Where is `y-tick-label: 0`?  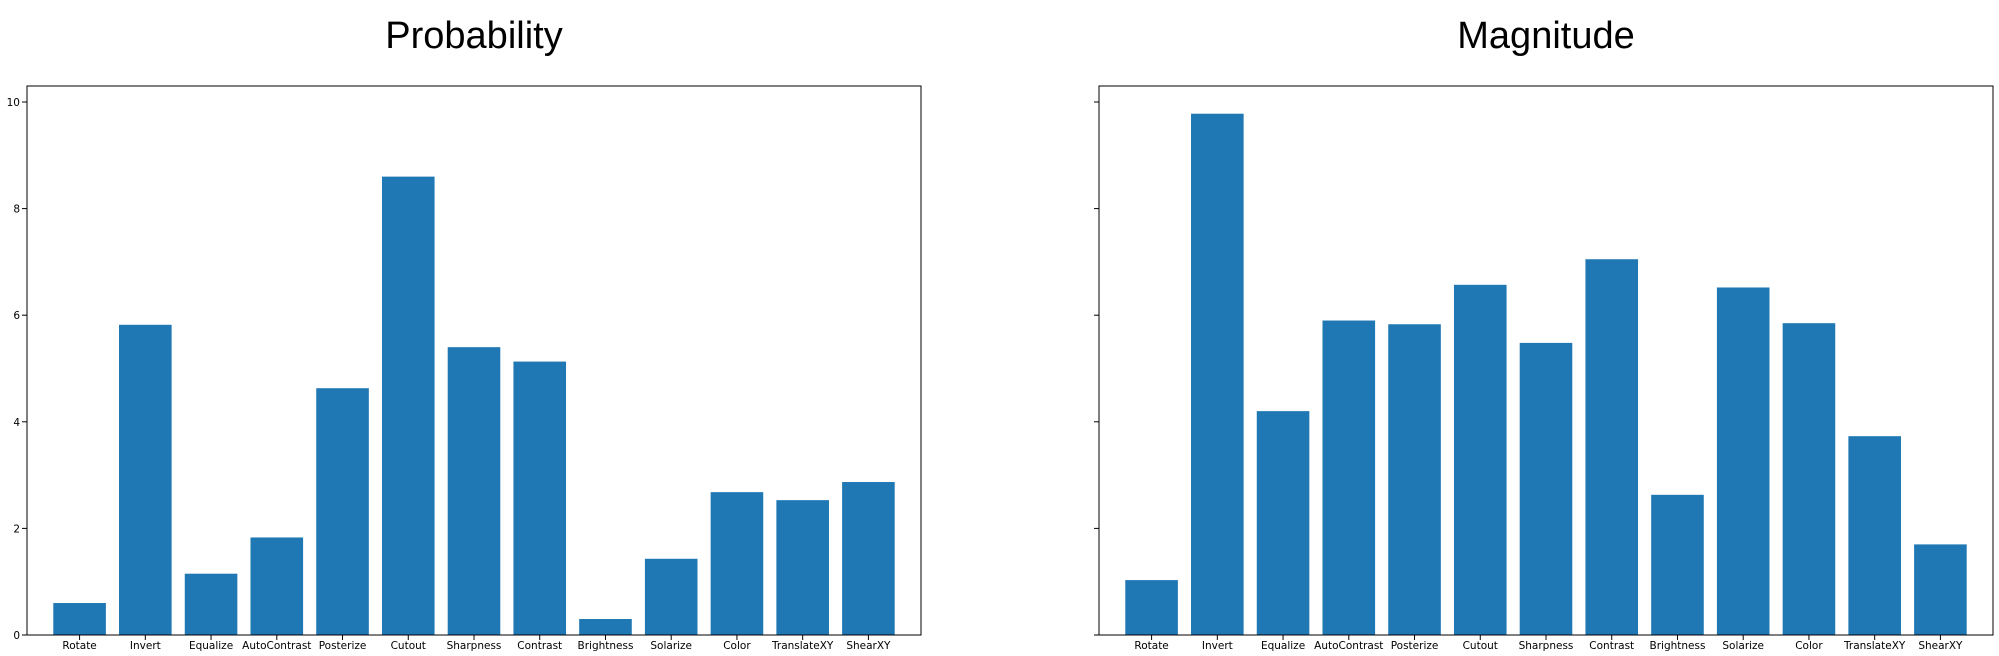
y-tick-label: 0 is located at coordinates (16, 636).